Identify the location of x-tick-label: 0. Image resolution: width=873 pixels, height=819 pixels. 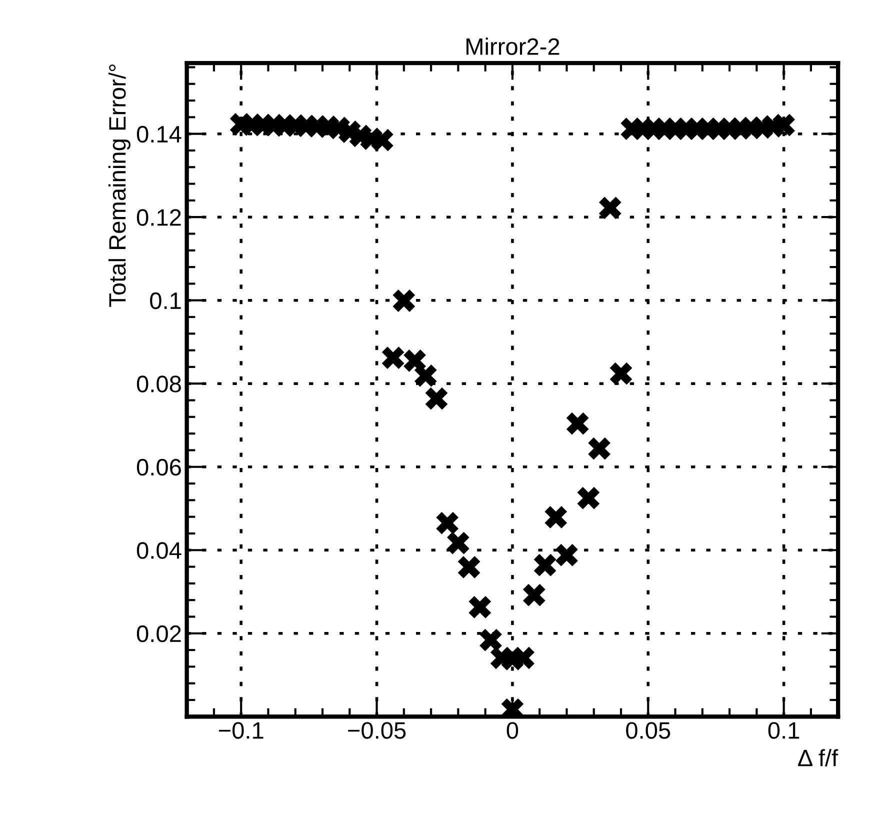
(512, 730).